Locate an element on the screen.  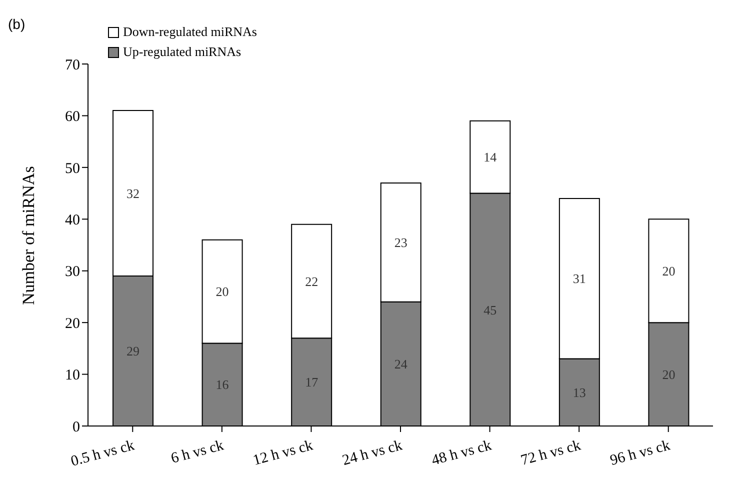
data-label: 32 is located at coordinates (133, 193).